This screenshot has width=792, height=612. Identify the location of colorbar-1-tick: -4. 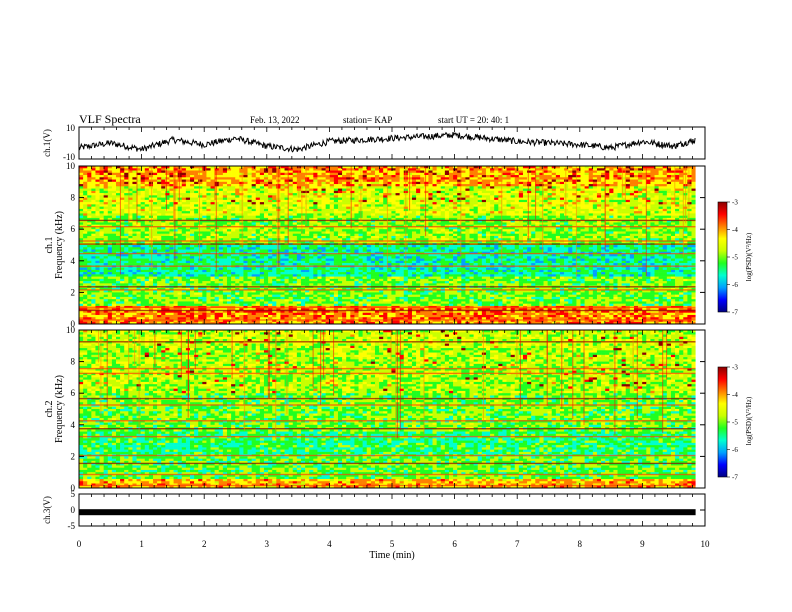
(735, 230).